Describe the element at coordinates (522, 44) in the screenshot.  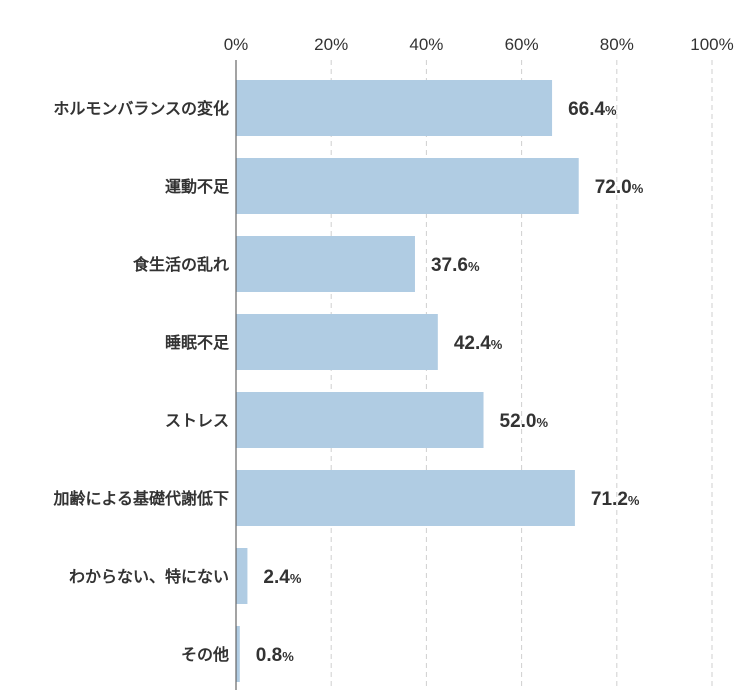
I see `x-tick-label: 60%` at that location.